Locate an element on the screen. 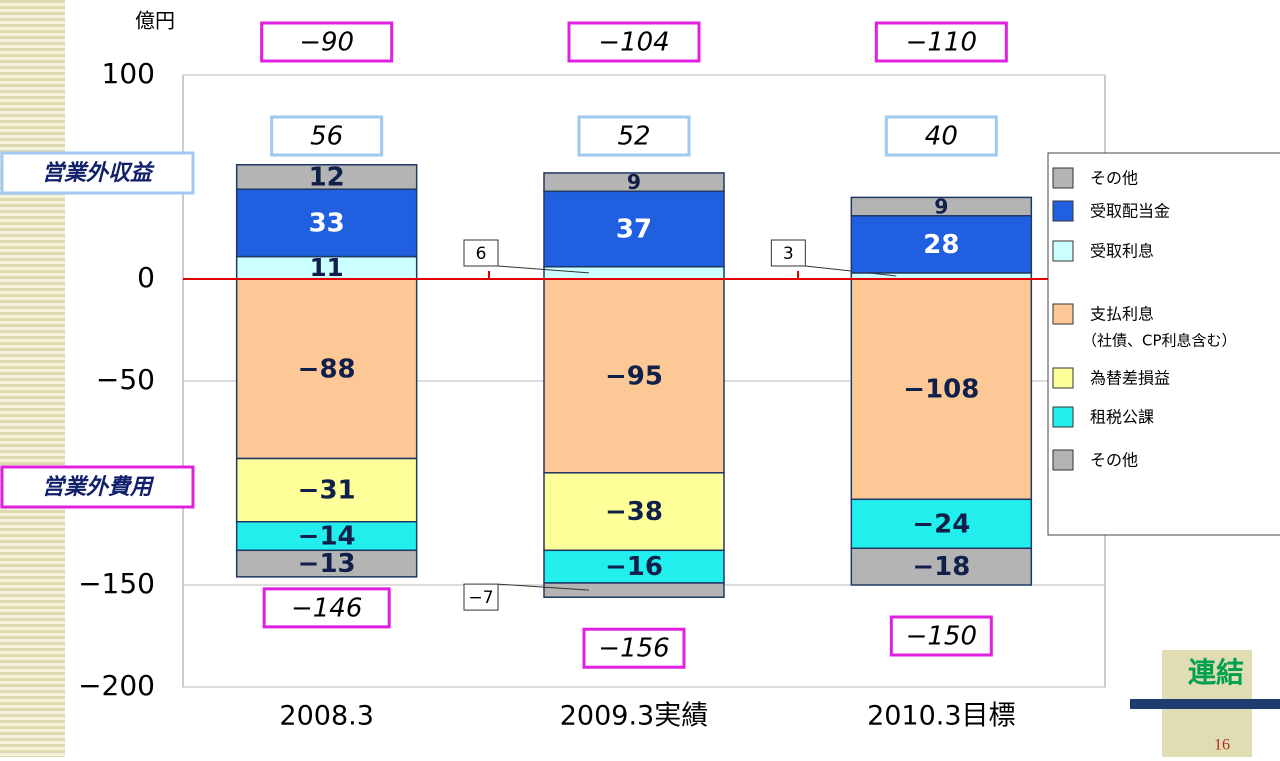 Image resolution: width=1280 pixels, height=761 pixels. annotation: 営業外収益 is located at coordinates (98, 173).